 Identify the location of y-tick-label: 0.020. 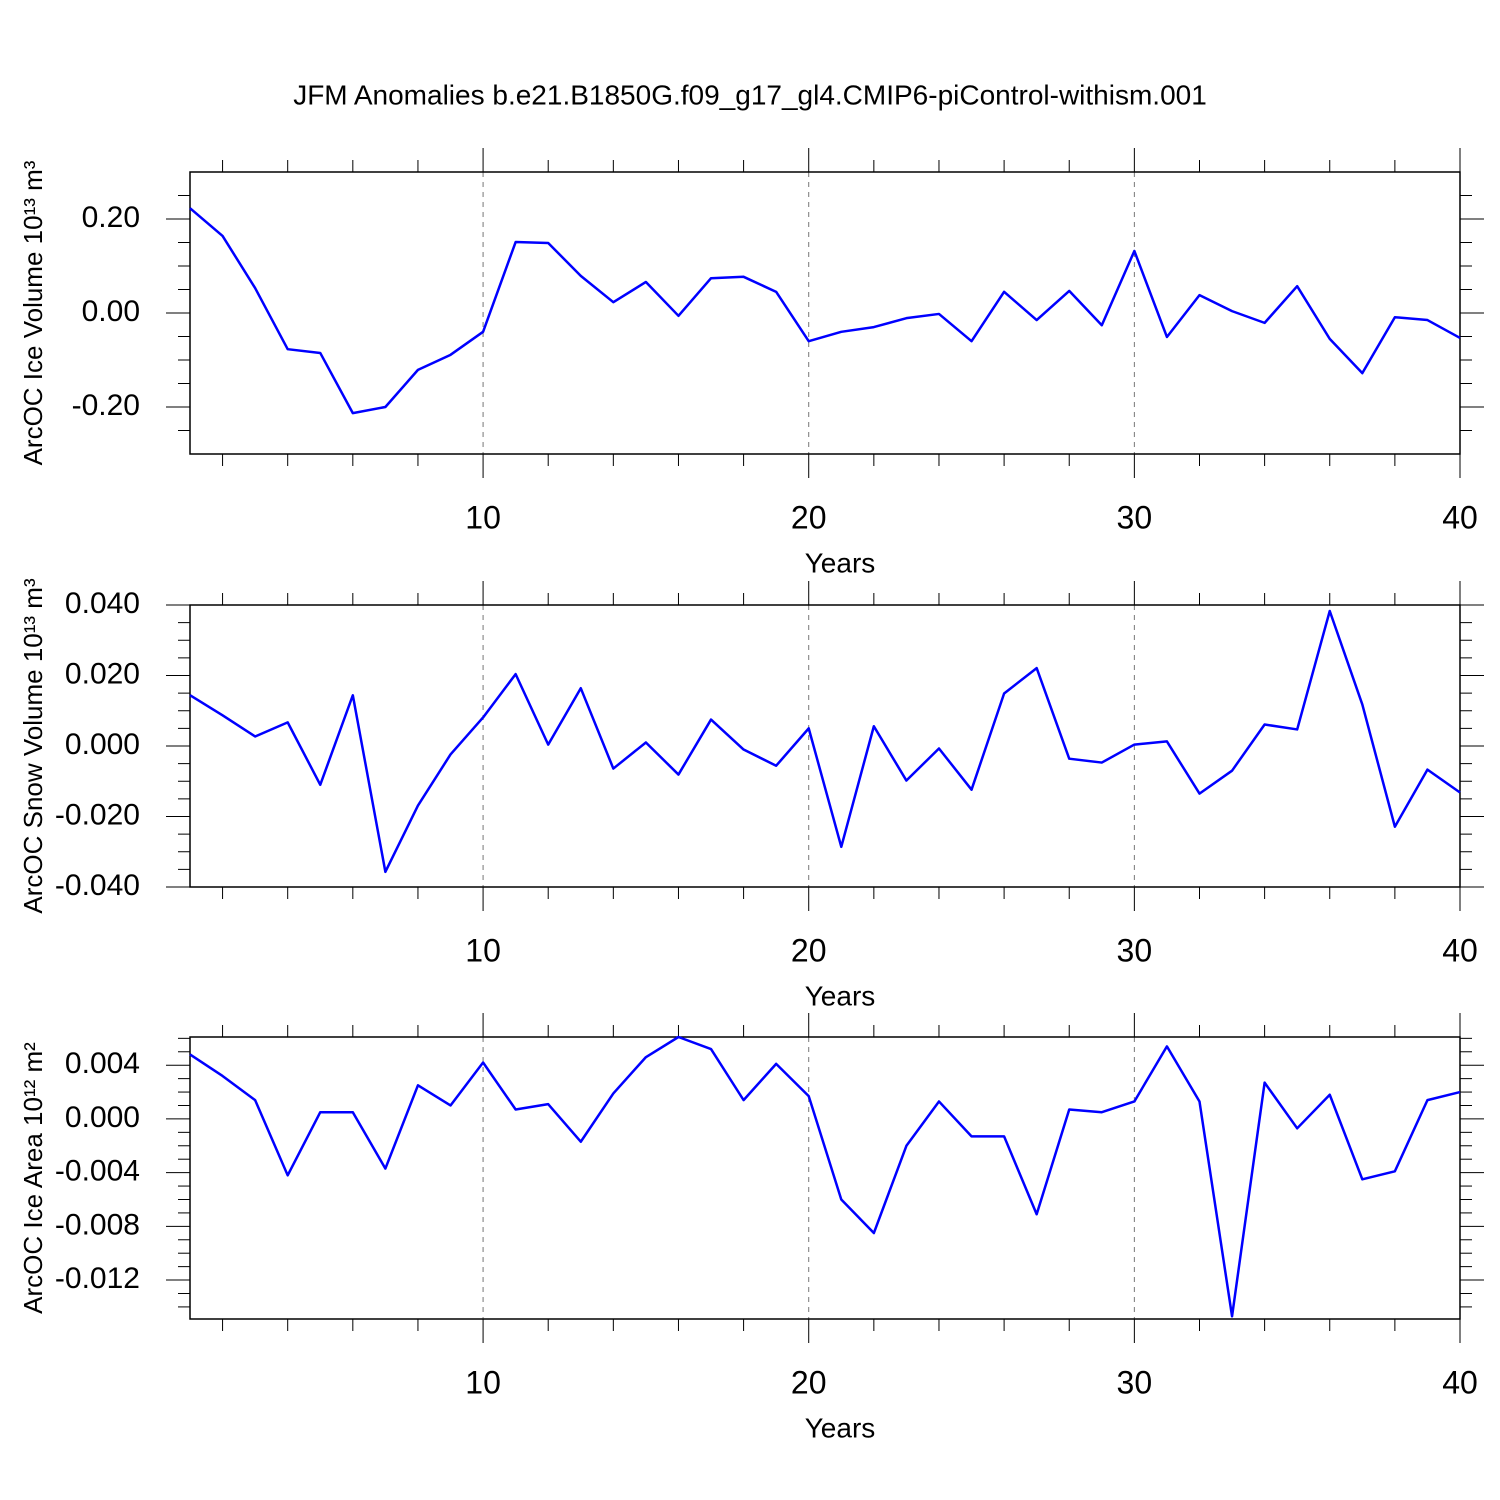
(102, 673).